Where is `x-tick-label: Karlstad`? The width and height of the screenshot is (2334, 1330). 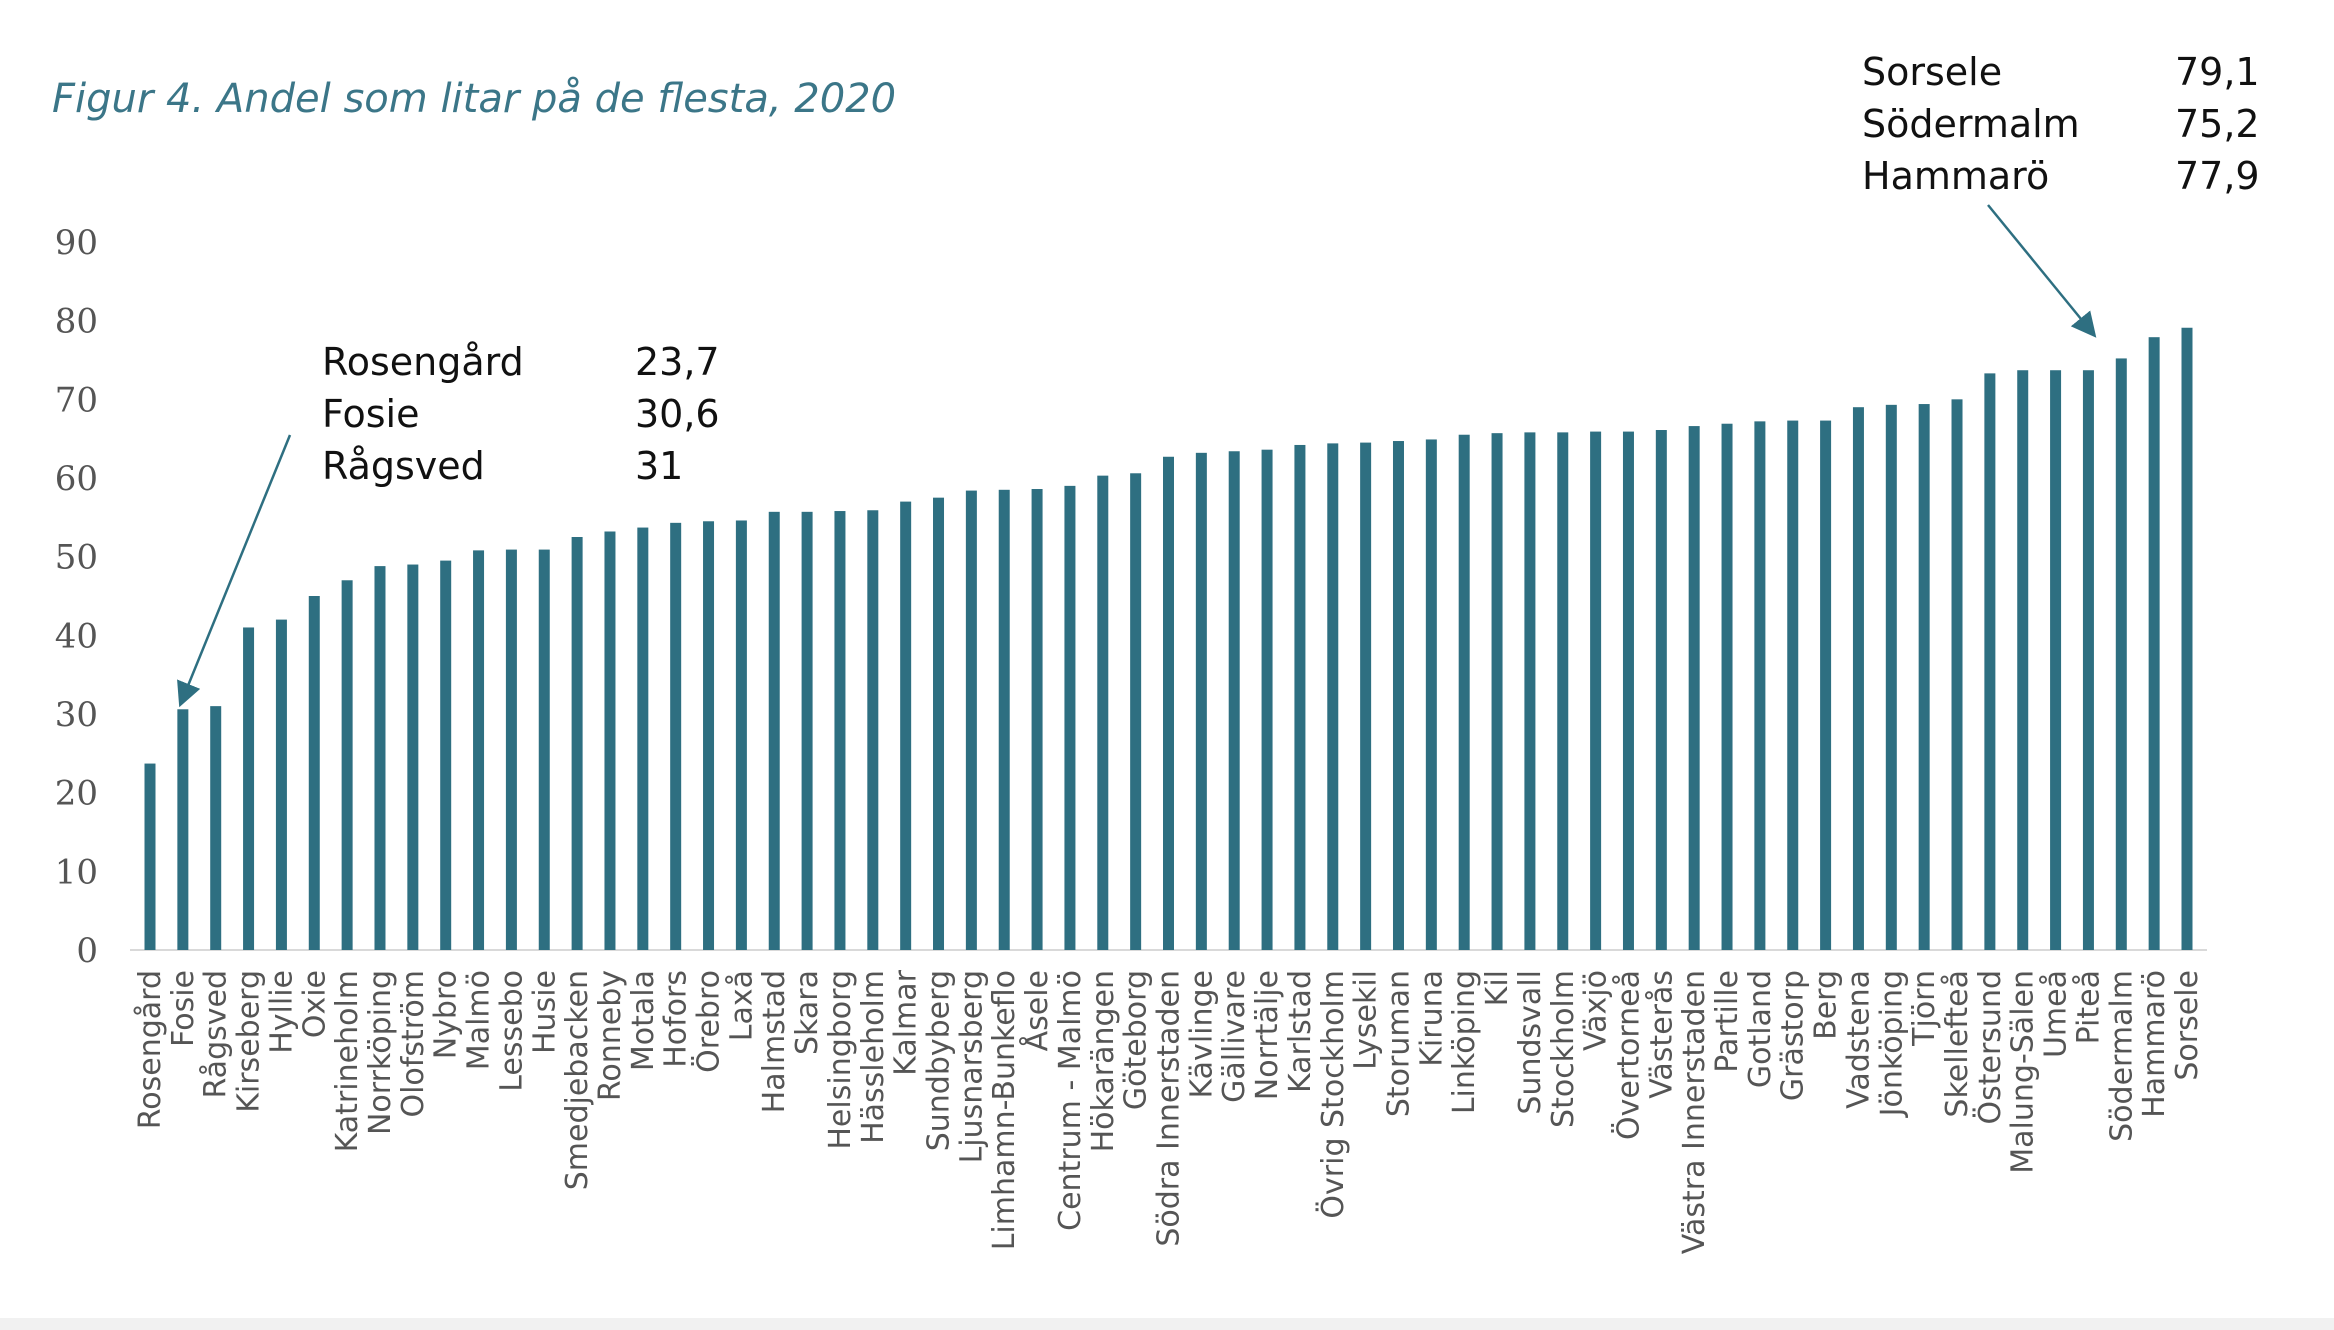
x-tick-label: Karlstad is located at coordinates (1300, 1031).